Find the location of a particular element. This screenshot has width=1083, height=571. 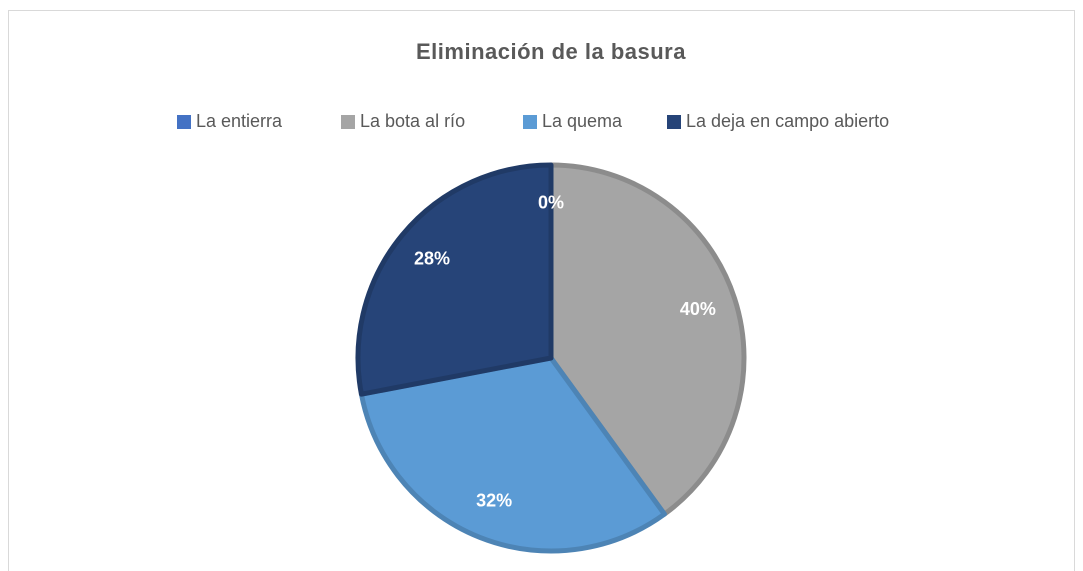

chart-title: Eliminación de la basura is located at coordinates (551, 51).